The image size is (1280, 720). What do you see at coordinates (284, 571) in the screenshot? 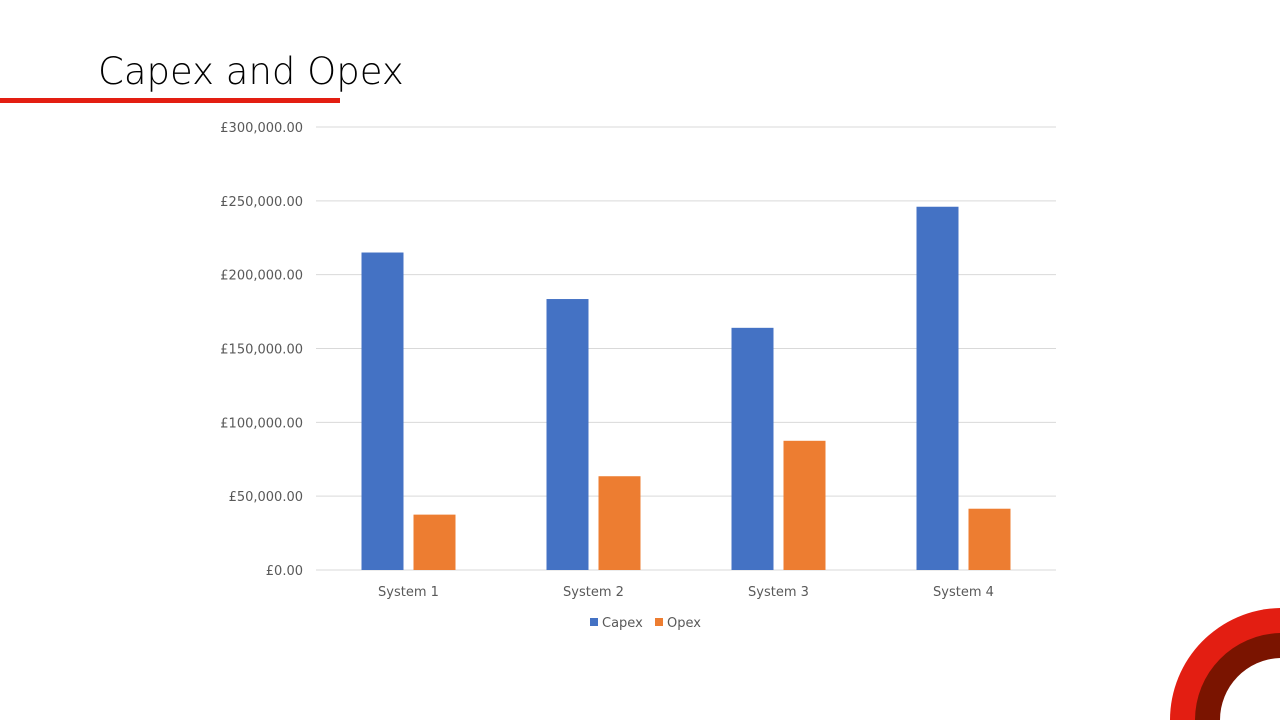
I see `y-tick-label: £0.00` at bounding box center [284, 571].